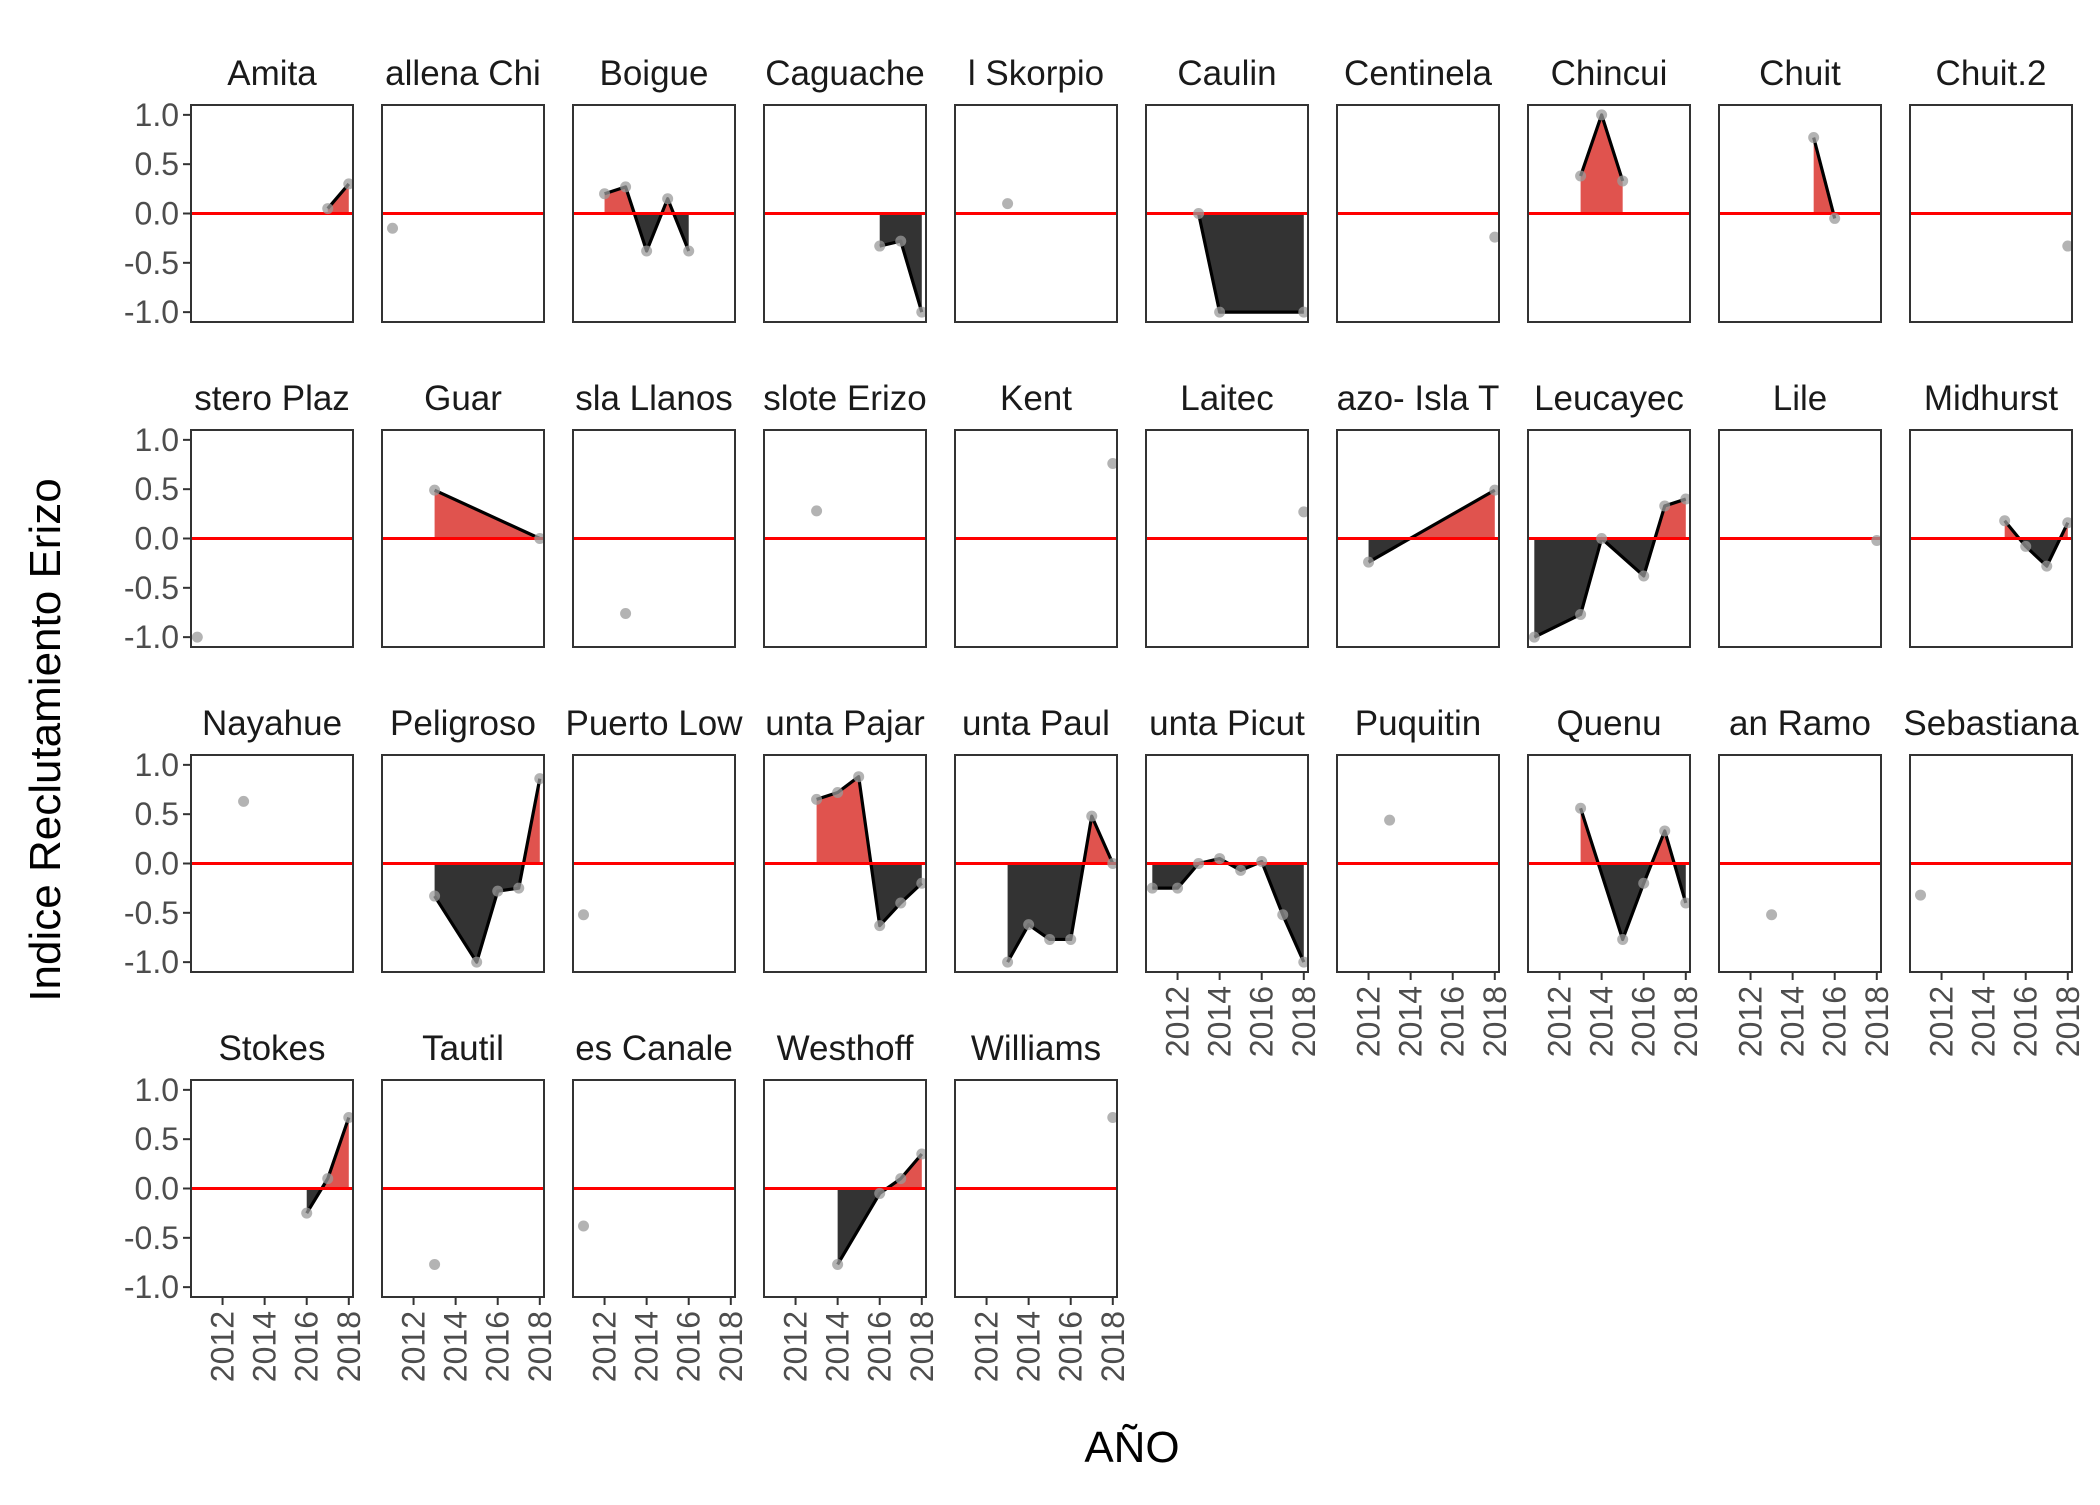 The height and width of the screenshot is (1505, 2100). I want to click on panel: Leucayec, so click(1609, 513).